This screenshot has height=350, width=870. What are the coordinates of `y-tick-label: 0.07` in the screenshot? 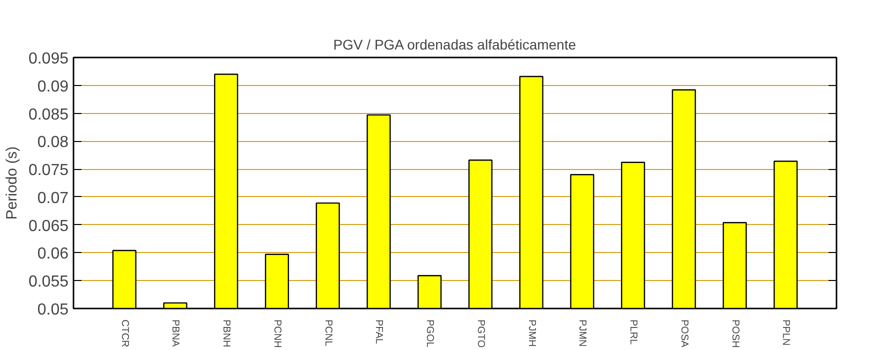 It's located at (53, 198).